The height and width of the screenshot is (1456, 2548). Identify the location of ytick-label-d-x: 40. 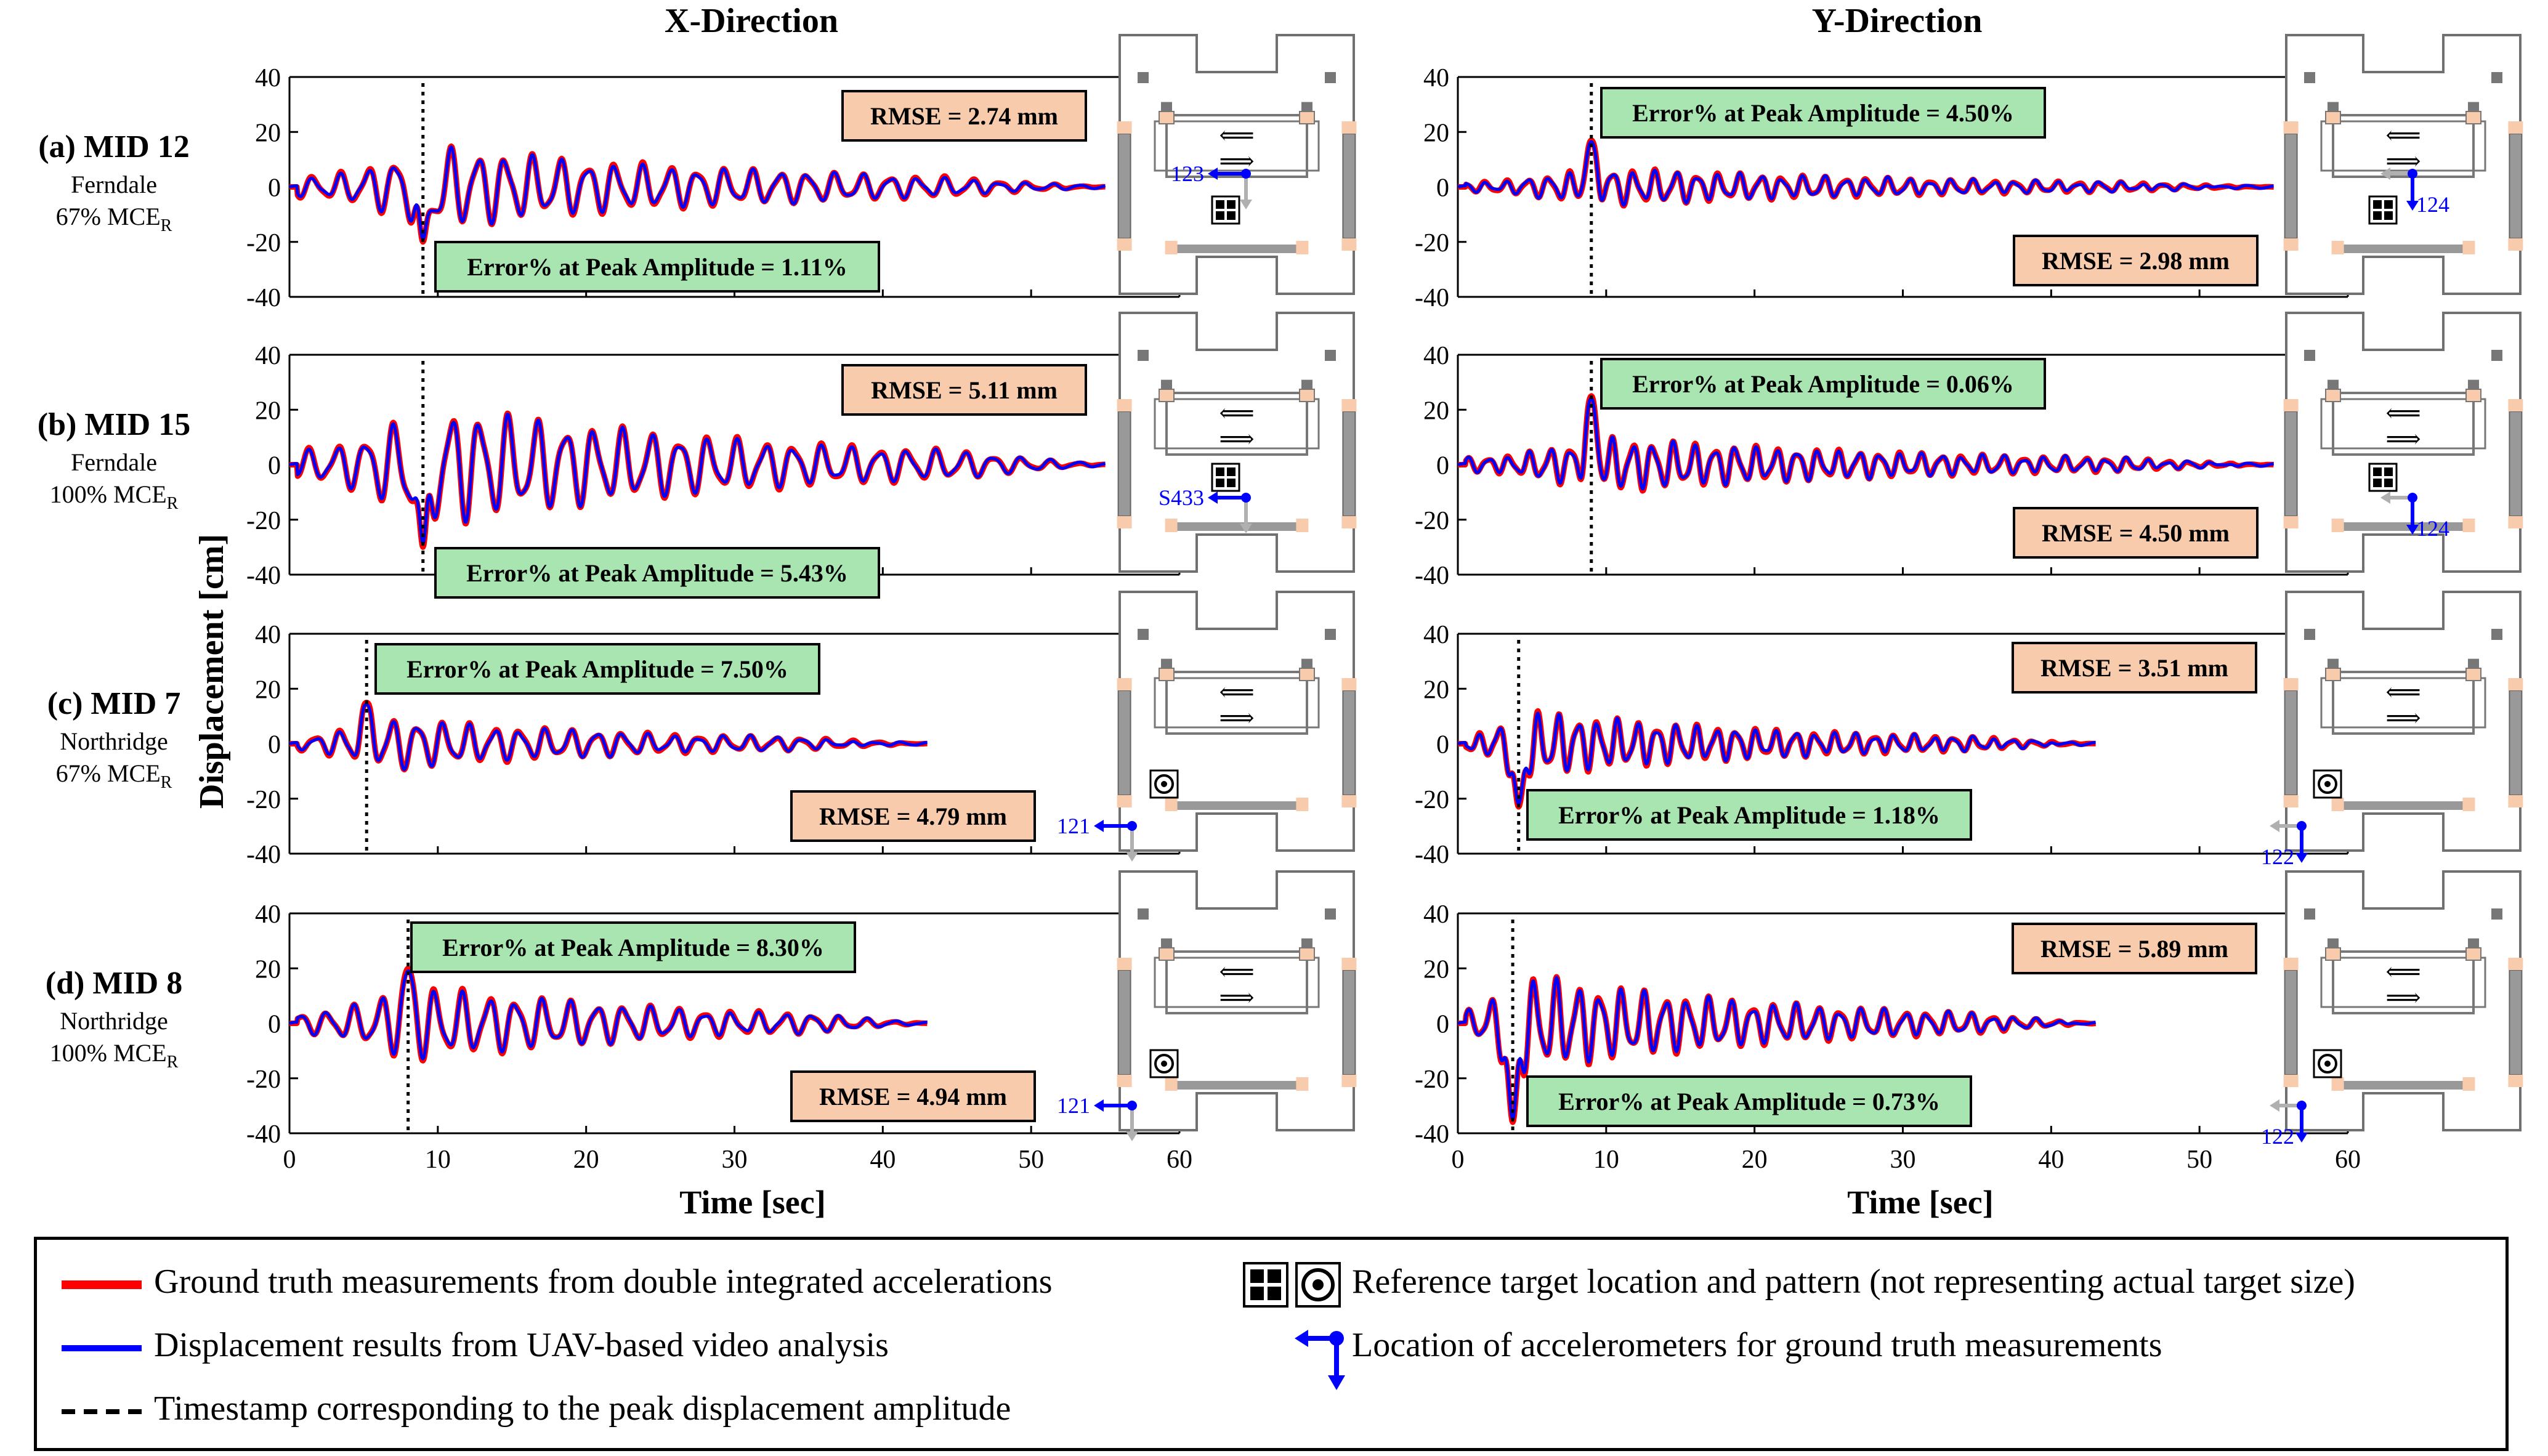
(268, 915).